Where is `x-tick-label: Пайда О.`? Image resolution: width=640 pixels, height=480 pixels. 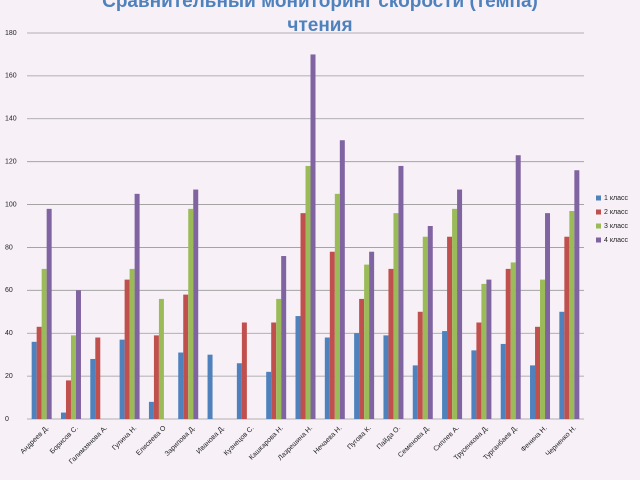
x-tick-label: Пайда О. is located at coordinates (388, 437).